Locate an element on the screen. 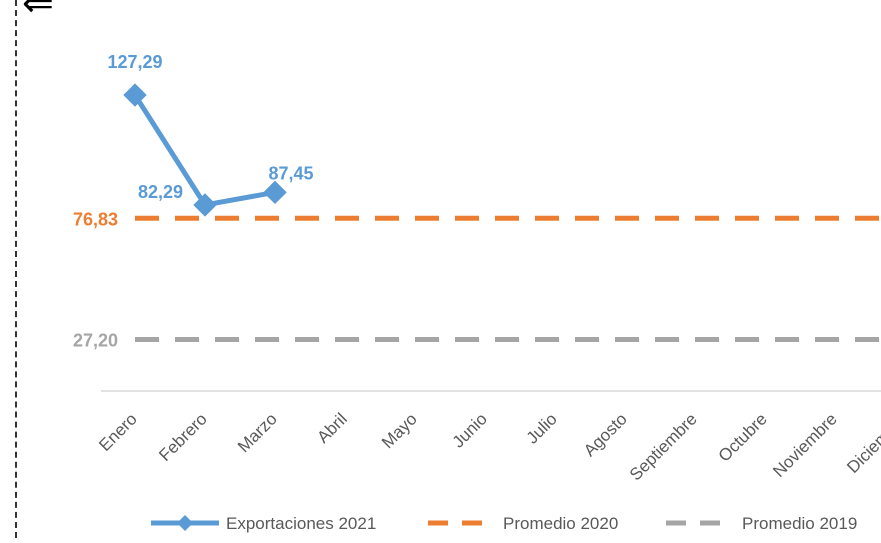  exportaciones-2021-point-febrero is located at coordinates (205, 205).